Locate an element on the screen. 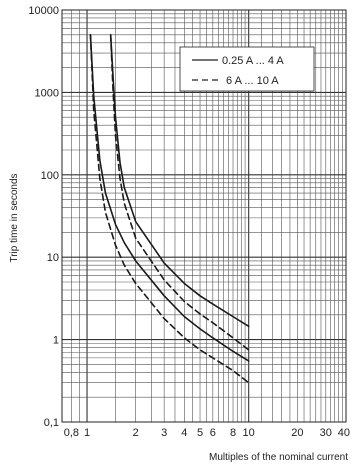 This screenshot has width=352, height=473. y-tick-label: 10000 is located at coordinates (43, 11).